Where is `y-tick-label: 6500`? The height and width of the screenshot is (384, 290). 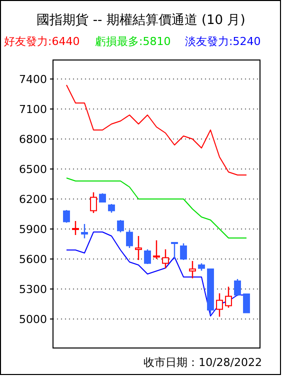 y-tick-label: 6500 is located at coordinates (33, 169).